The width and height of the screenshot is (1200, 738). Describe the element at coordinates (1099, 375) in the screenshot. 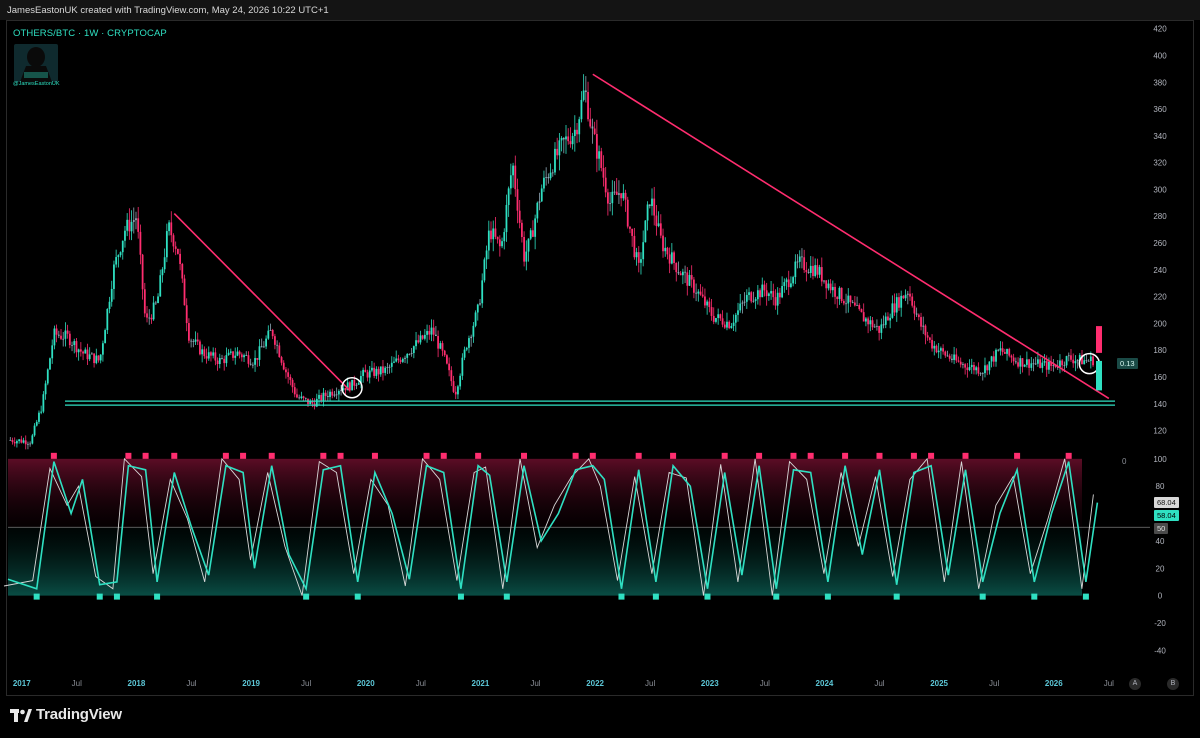

I see `volume-bar-bull` at that location.